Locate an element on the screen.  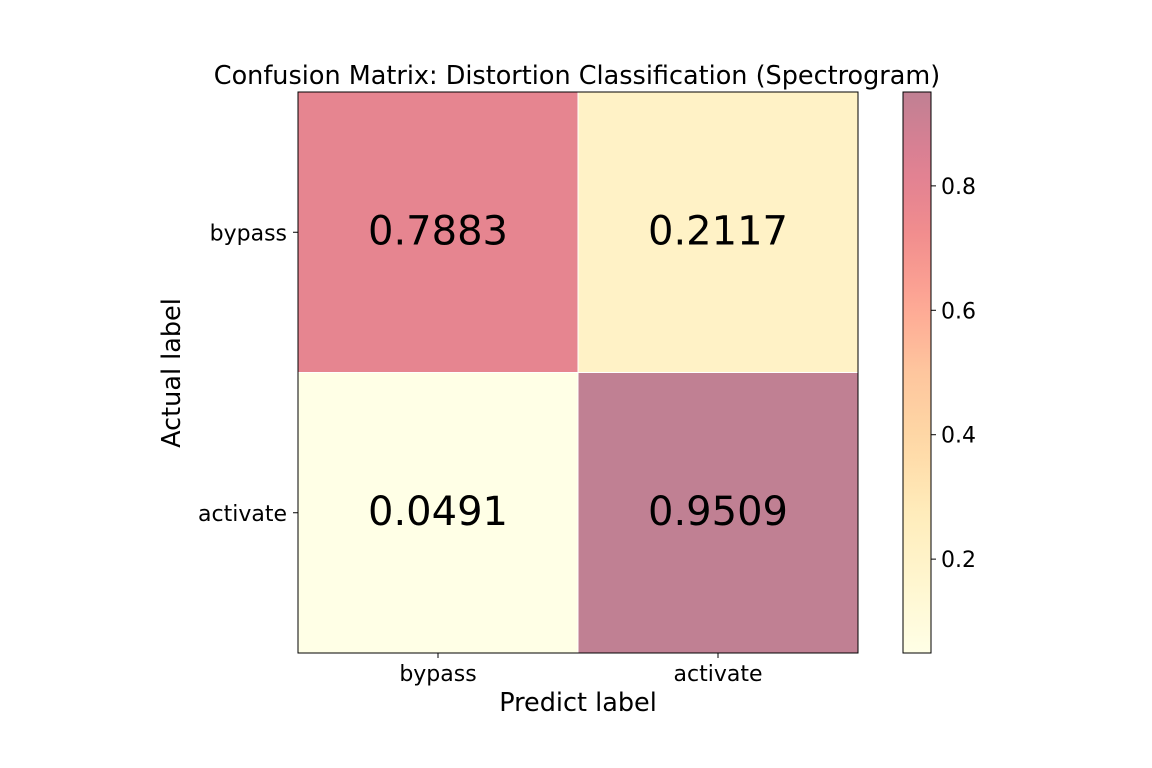
colorbar-frame is located at coordinates (917, 372).